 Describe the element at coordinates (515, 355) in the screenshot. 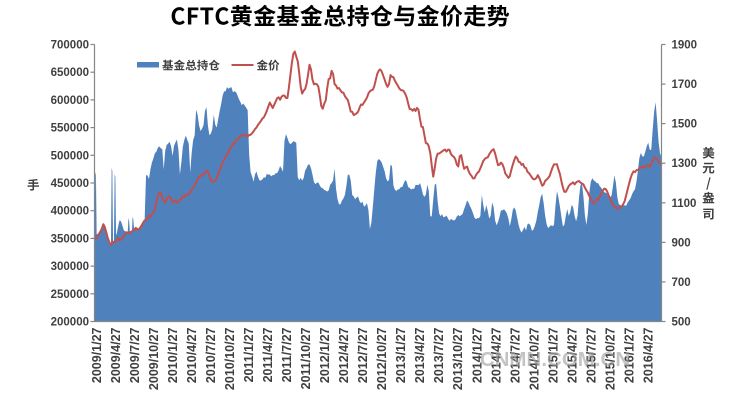

I see `svg-text: 2014/7/27` at that location.